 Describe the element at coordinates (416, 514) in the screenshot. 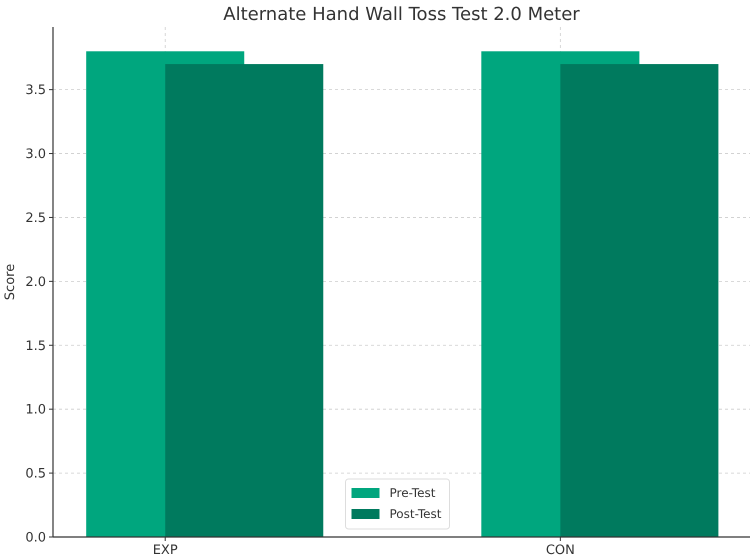

I see `legend-label: Post-Test` at that location.